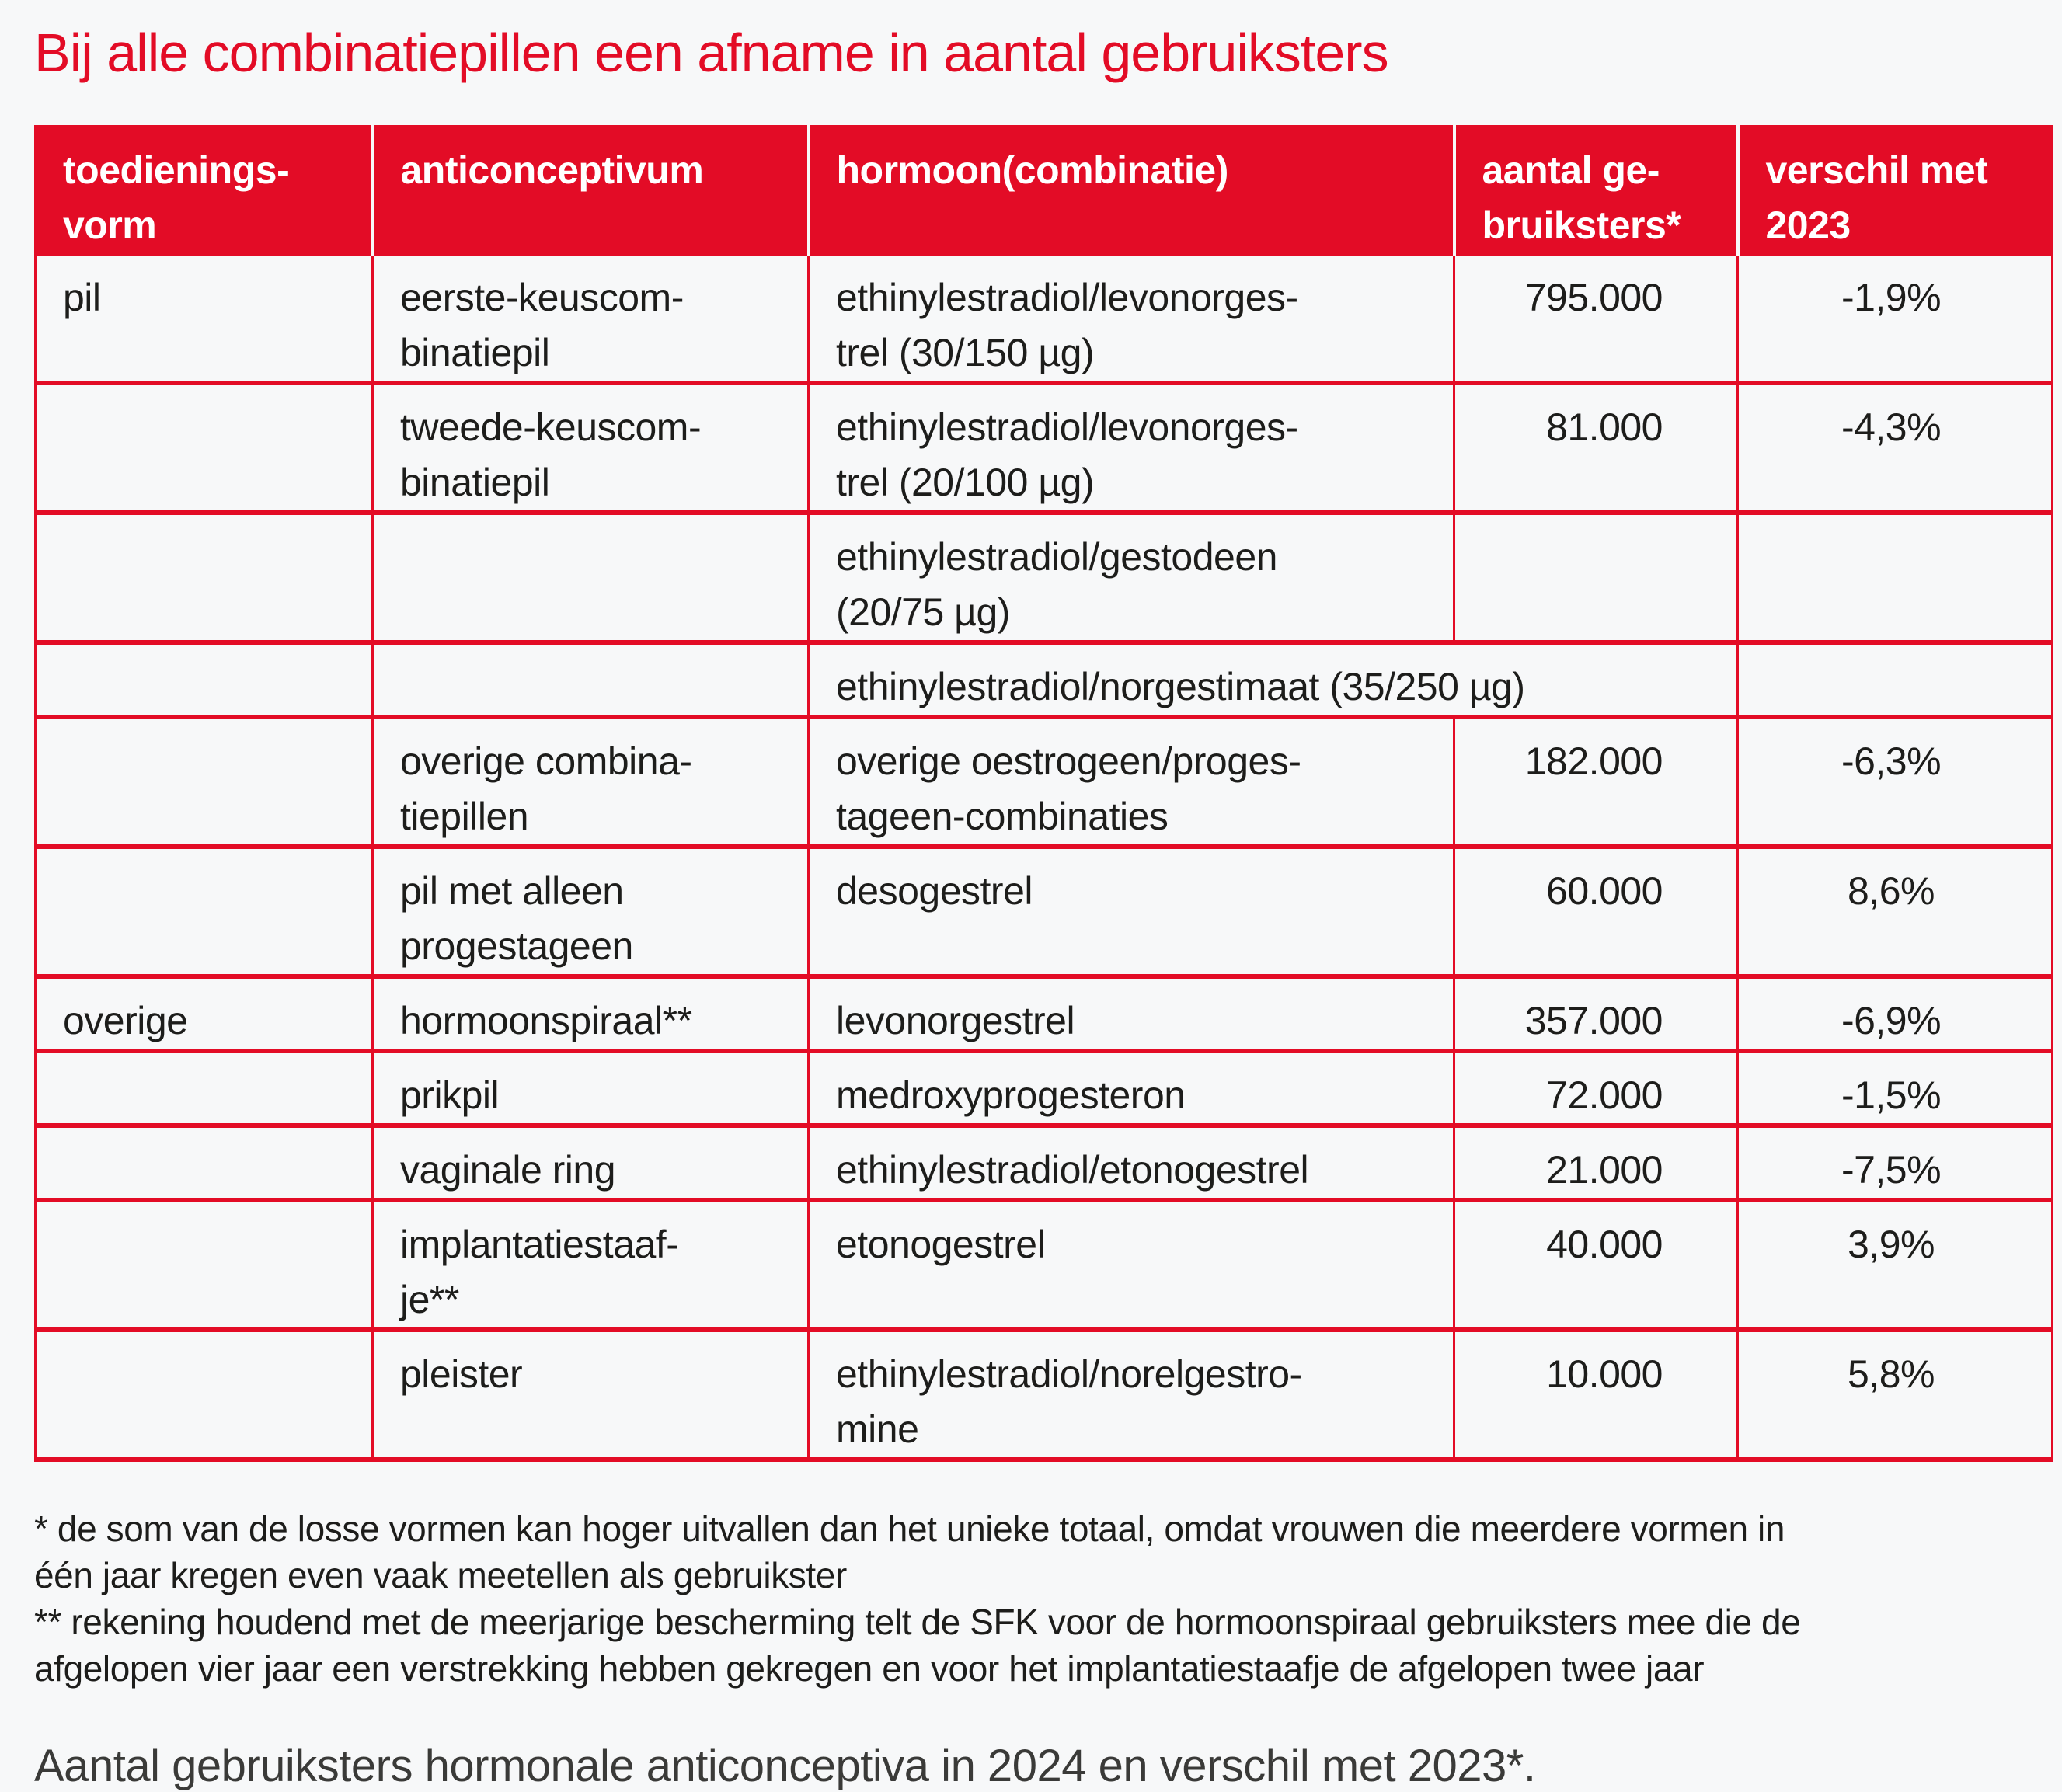 The height and width of the screenshot is (1792, 2062). What do you see at coordinates (1596, 1014) in the screenshot?
I see `cell-aantal: 357.000` at bounding box center [1596, 1014].